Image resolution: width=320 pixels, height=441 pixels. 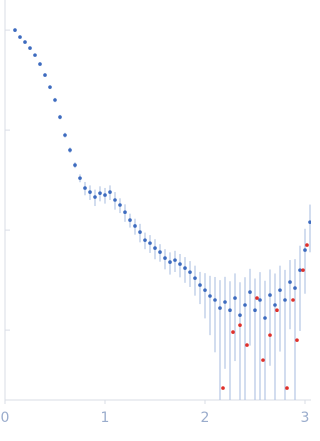 I want to click on x-tick-label: 0, so click(x=5, y=418).